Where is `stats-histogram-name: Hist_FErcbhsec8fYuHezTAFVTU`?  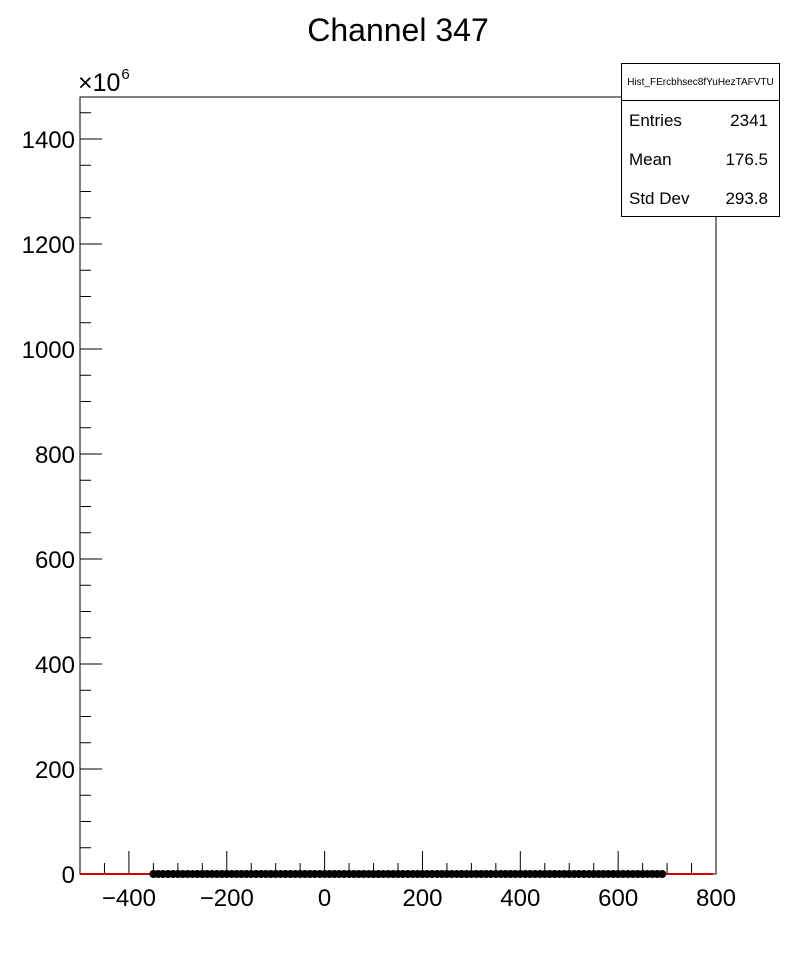 stats-histogram-name: Hist_FErcbhsec8fYuHezTAFVTU is located at coordinates (700, 82).